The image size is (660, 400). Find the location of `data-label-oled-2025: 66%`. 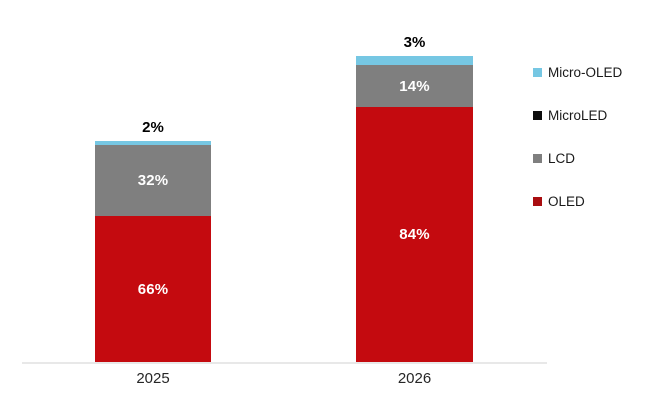

data-label-oled-2025: 66% is located at coordinates (153, 289).